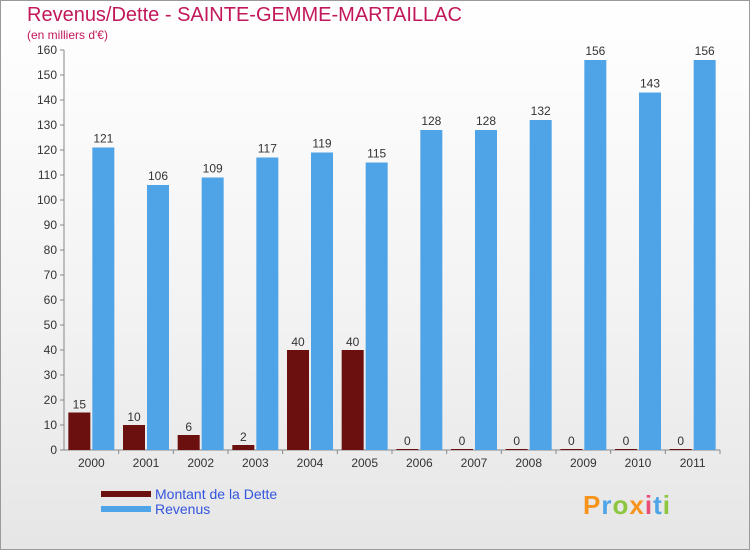 This screenshot has height=550, width=750. What do you see at coordinates (474, 463) in the screenshot?
I see `x-tick-label: 2007` at bounding box center [474, 463].